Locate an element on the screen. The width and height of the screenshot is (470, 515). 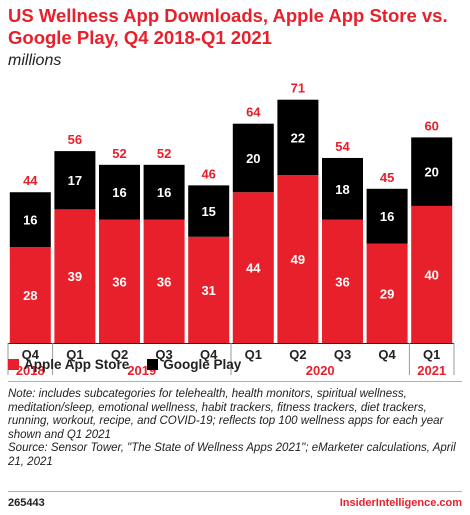
label-total-3: 52 is located at coordinates (164, 153).